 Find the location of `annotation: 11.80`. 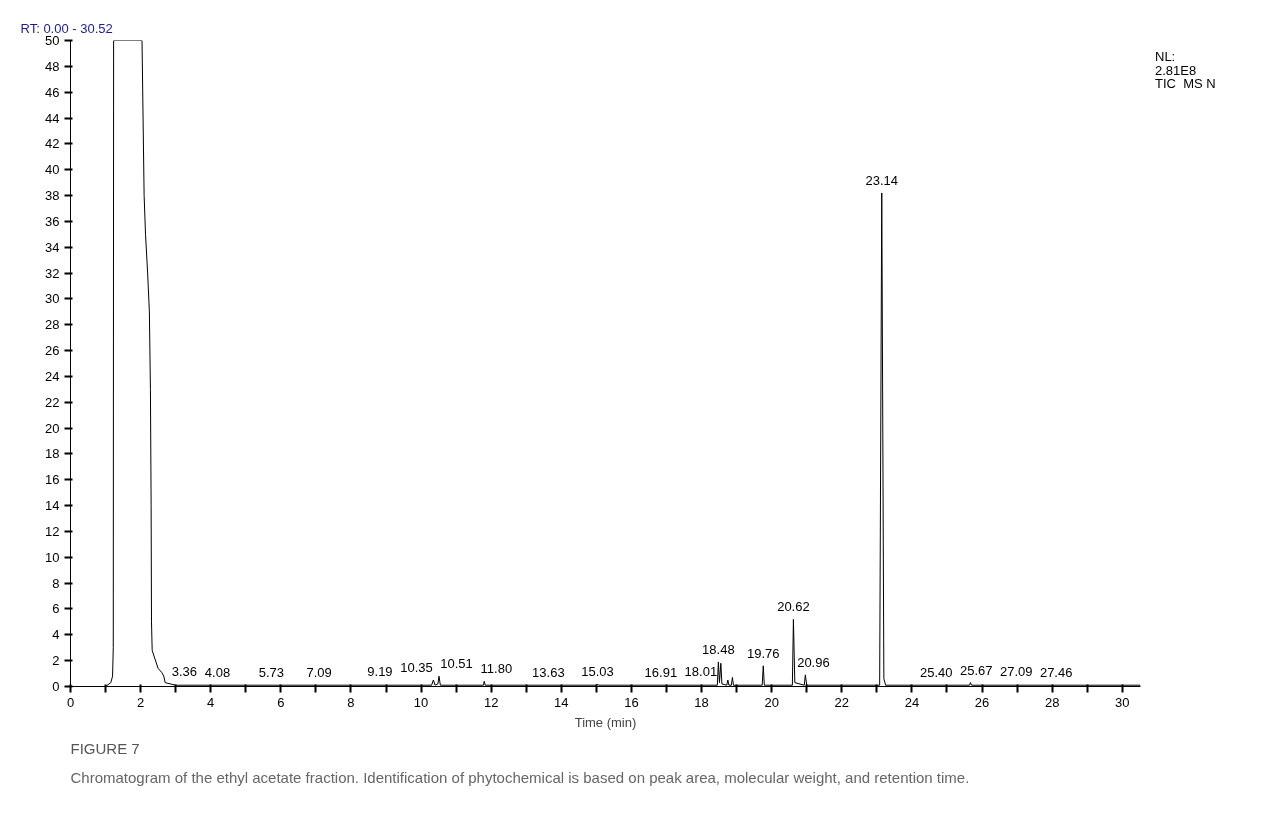

annotation: 11.80 is located at coordinates (496, 669).